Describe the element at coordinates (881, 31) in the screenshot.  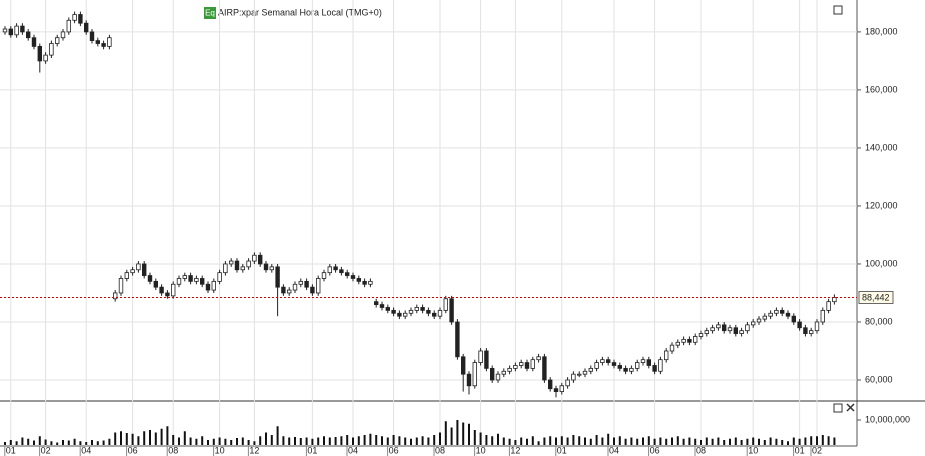
I see `y-tick-label: 180,000` at that location.